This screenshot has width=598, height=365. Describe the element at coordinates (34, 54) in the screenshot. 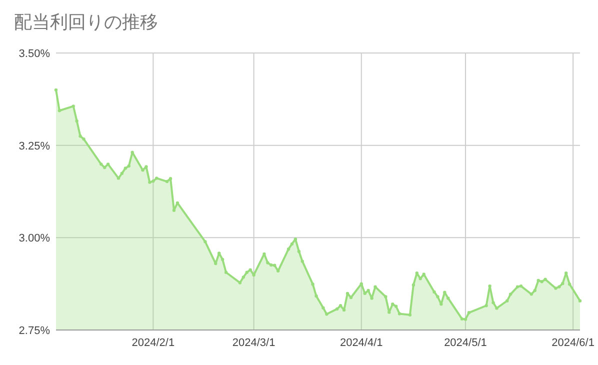

I see `y-tick-label: 3.50%` at that location.